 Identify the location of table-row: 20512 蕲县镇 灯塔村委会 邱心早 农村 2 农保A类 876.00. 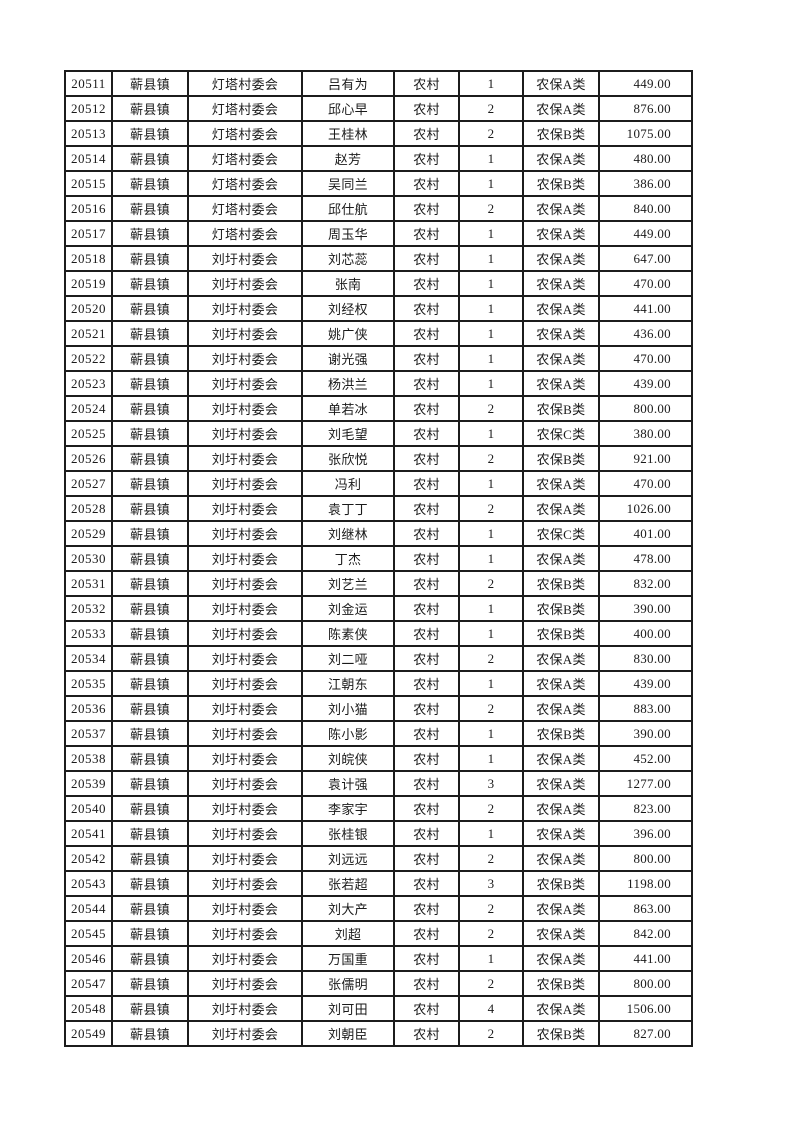
(378, 108).